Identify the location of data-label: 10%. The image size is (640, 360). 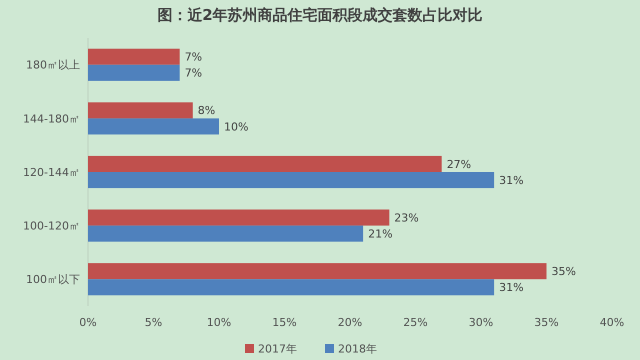
(236, 127).